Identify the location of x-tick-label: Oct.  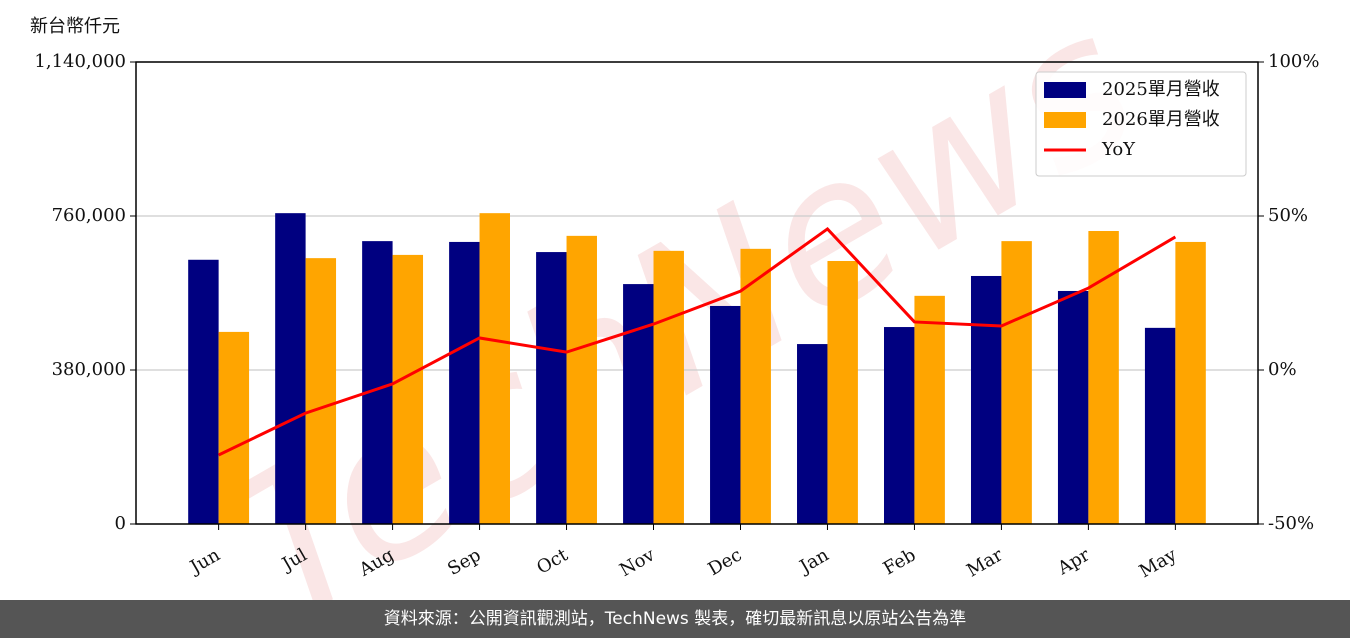
(552, 561).